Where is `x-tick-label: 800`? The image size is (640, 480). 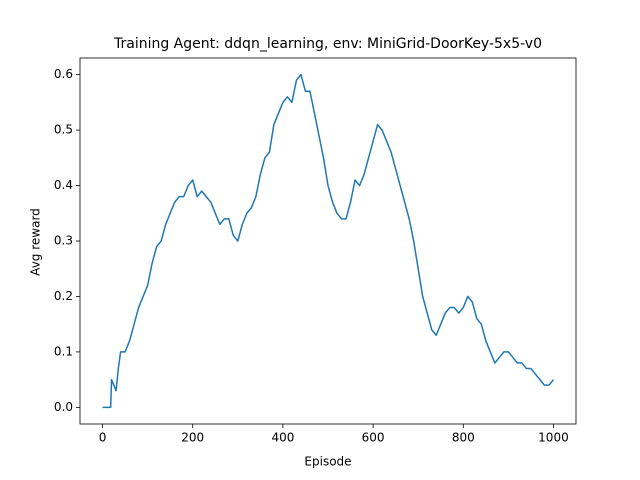
x-tick-label: 800 is located at coordinates (463, 438).